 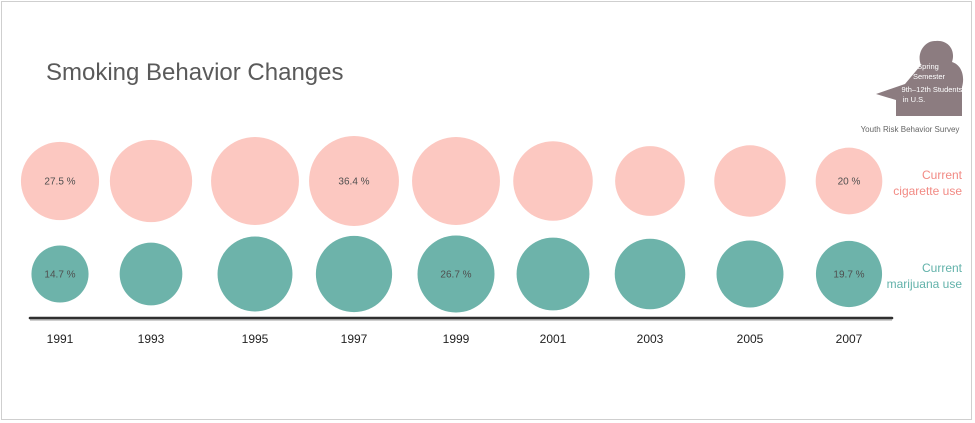 I want to click on chart-title: Smoking Behavior Changes, so click(x=195, y=72).